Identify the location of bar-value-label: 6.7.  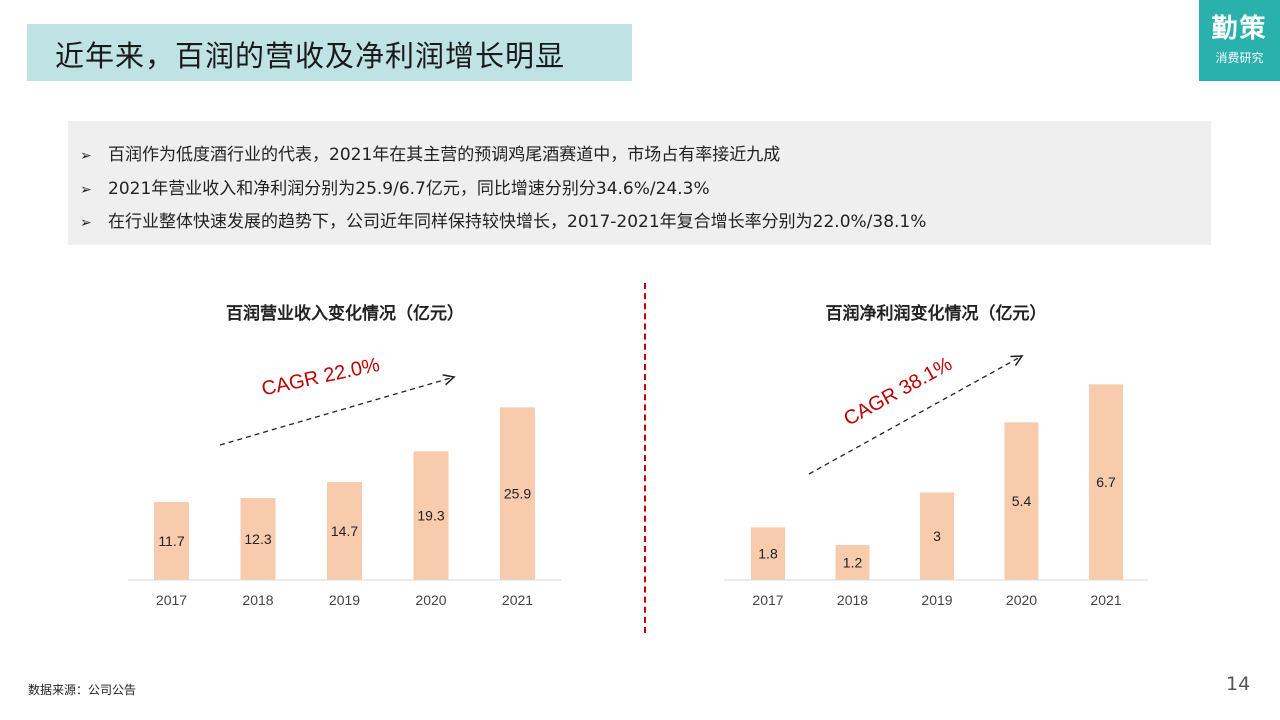
(1106, 482).